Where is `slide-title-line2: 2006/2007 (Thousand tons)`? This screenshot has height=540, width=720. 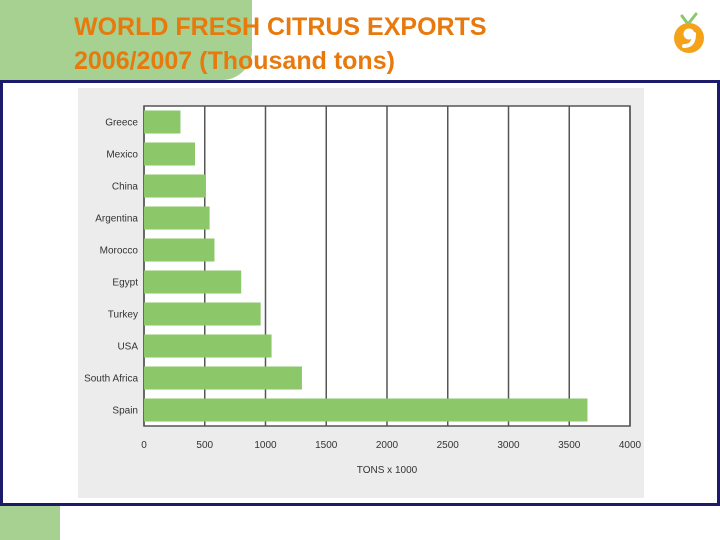
slide-title-line2: 2006/2007 (Thousand tons) is located at coordinates (234, 61).